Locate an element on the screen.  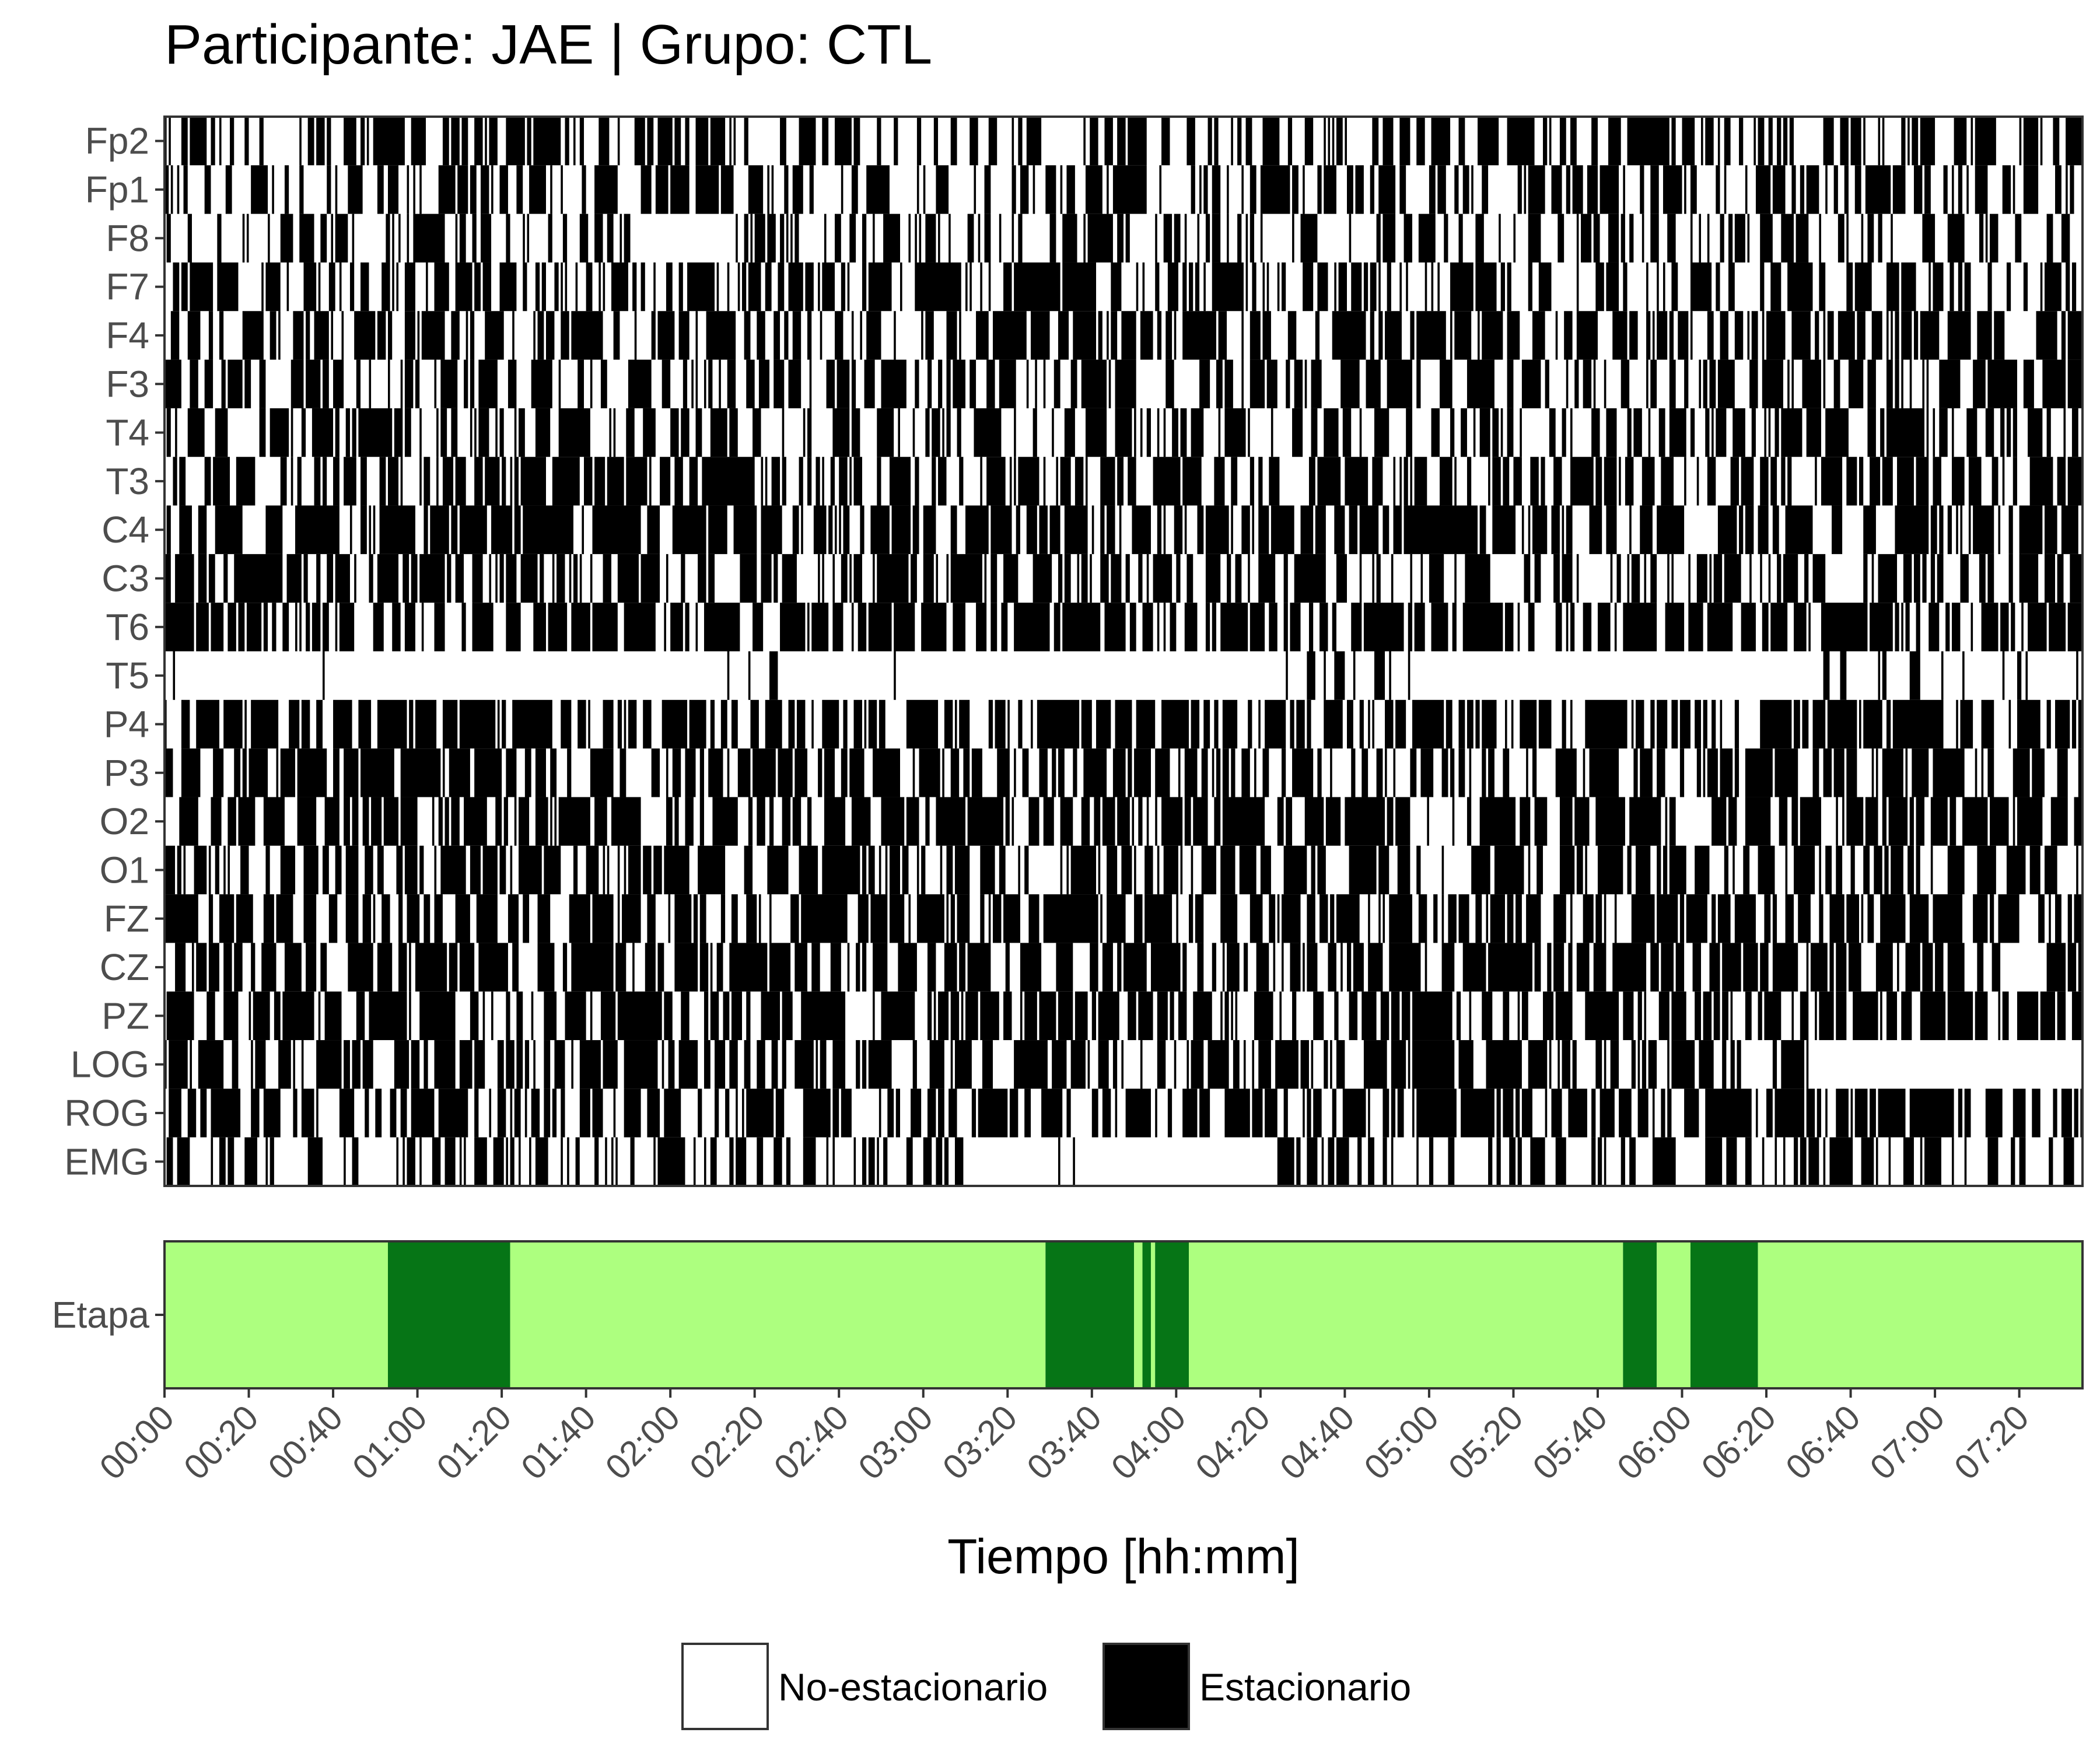
heatmap-row-rog is located at coordinates (1125, 1113).